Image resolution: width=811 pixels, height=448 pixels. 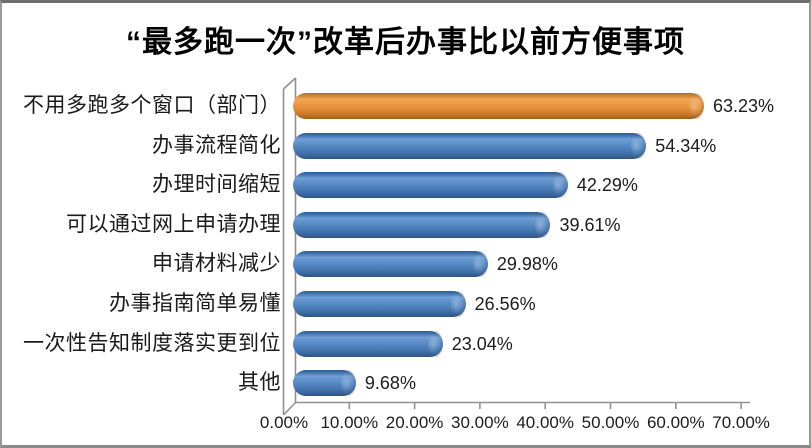 What do you see at coordinates (590, 224) in the screenshot?
I see `data-label: 39.61%` at bounding box center [590, 224].